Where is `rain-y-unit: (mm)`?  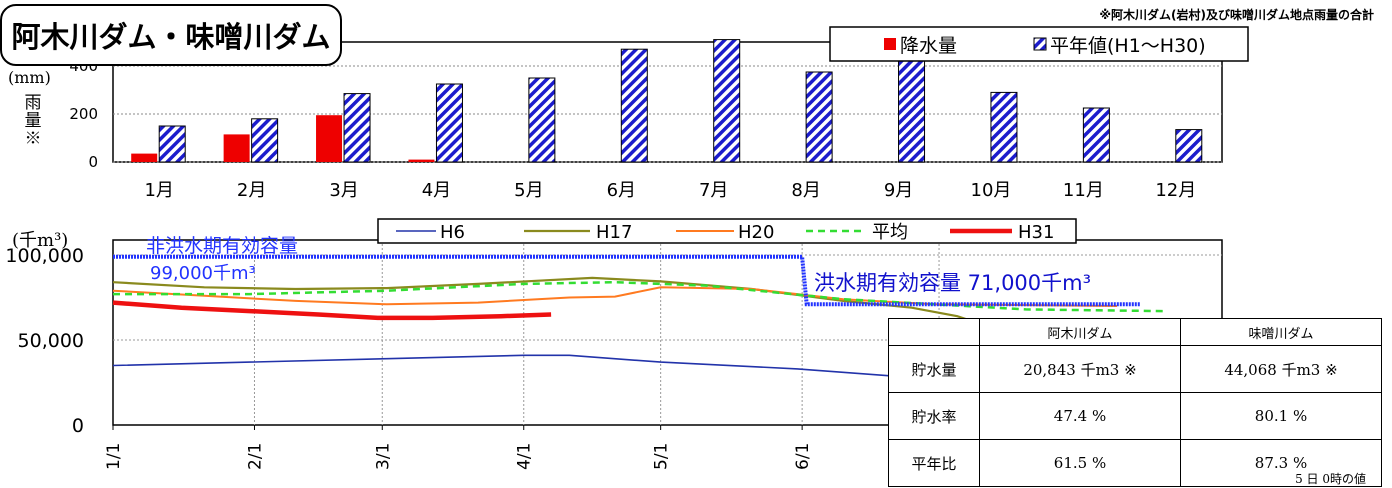 rain-y-unit: (mm) is located at coordinates (29, 77).